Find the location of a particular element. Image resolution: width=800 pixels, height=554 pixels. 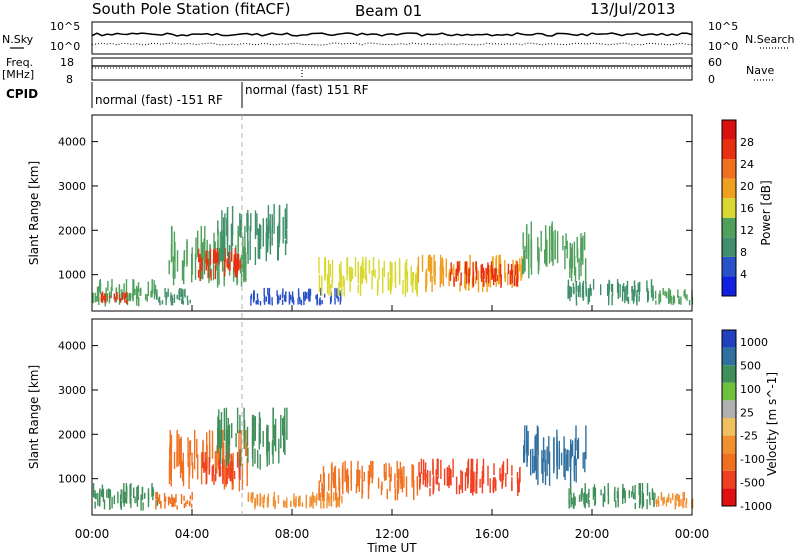

nsky-strip-frame is located at coordinates (392, 38).